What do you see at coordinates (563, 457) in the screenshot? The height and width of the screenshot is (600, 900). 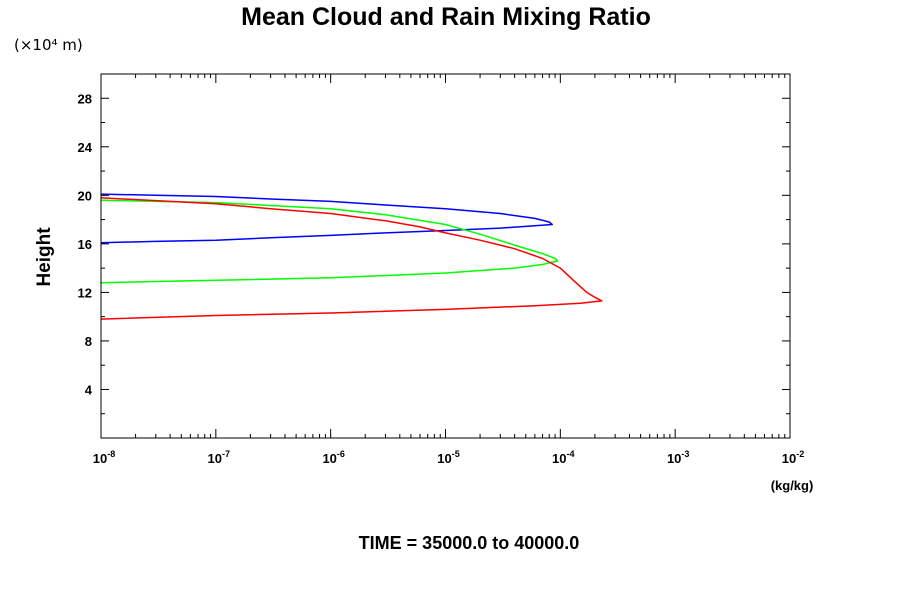 I see `x-tick-label: 10⁻⁴` at bounding box center [563, 457].